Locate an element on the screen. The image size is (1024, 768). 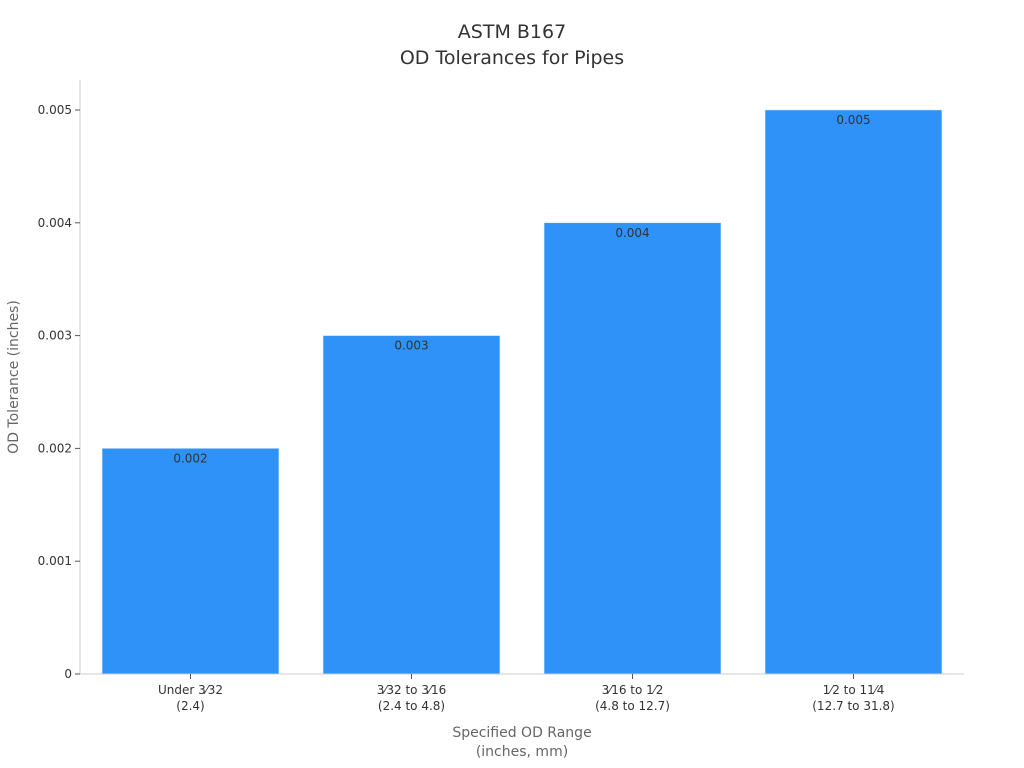
bar-value-label: 0.004 is located at coordinates (632, 233).